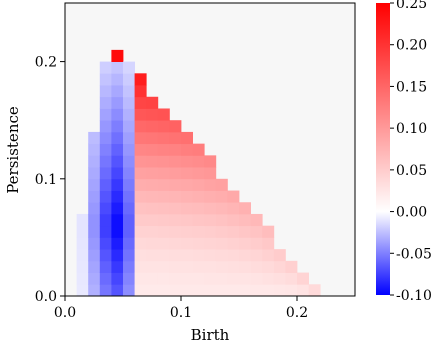 This screenshot has height=350, width=442. Describe the element at coordinates (65, 313) in the screenshot. I see `x-tick-label: 0.0` at that location.